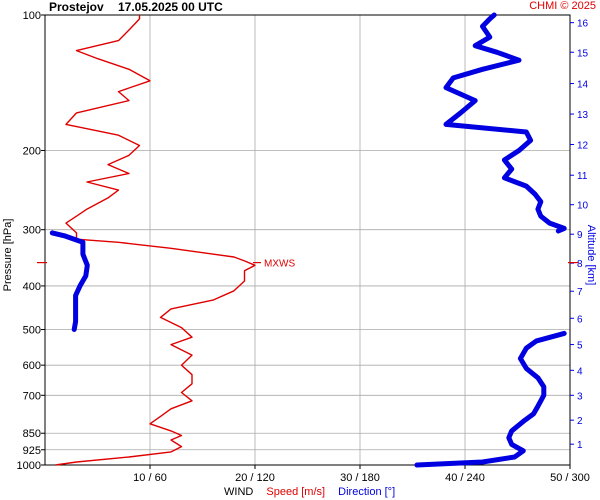 This screenshot has width=600, height=500. Describe the element at coordinates (583, 206) in the screenshot. I see `altitude-tick-label: 10` at that location.